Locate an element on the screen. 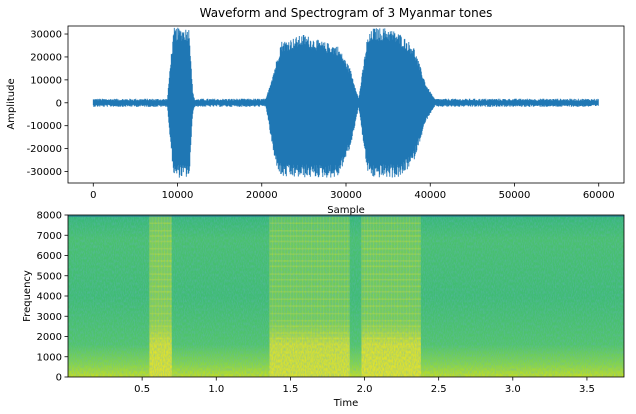 Image resolution: width=636 pixels, height=414 pixels. spectrogram-x-tick-label: 2.0 is located at coordinates (365, 389).